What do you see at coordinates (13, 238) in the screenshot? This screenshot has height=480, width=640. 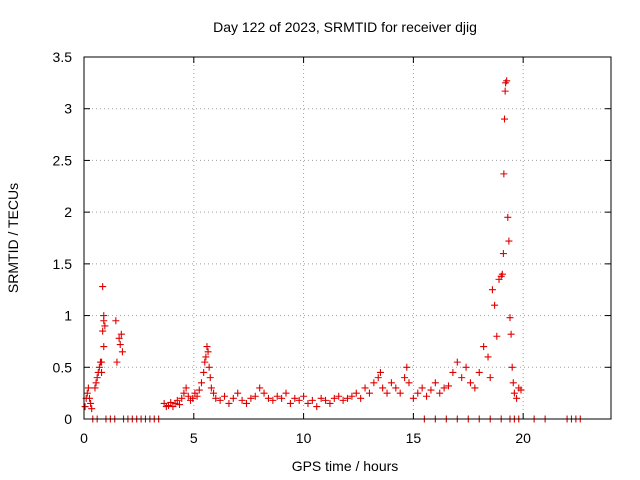 I see `y-axis-label: SRMTID / TECUs` at bounding box center [13, 238].